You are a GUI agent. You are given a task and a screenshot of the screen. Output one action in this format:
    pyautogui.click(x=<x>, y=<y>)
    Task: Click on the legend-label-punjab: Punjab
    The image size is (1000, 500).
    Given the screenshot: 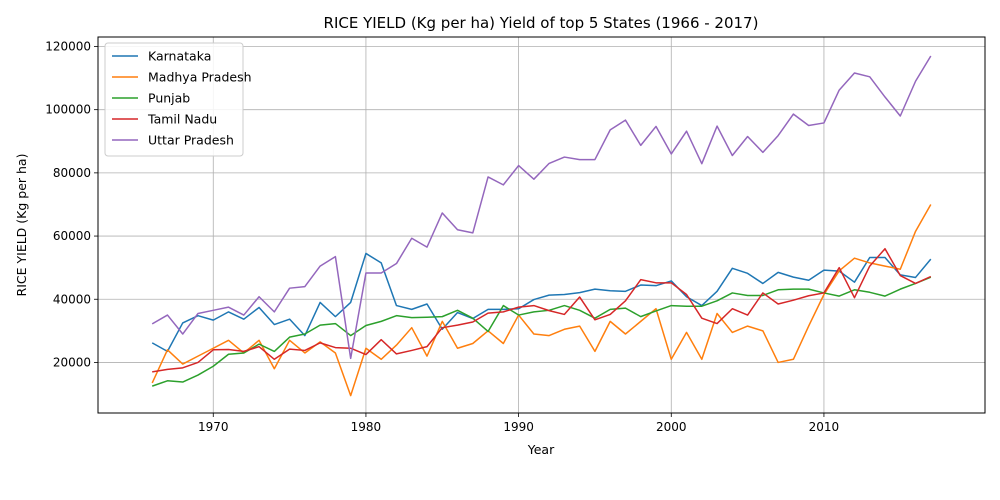 What is the action you would take?
    pyautogui.click(x=169, y=98)
    